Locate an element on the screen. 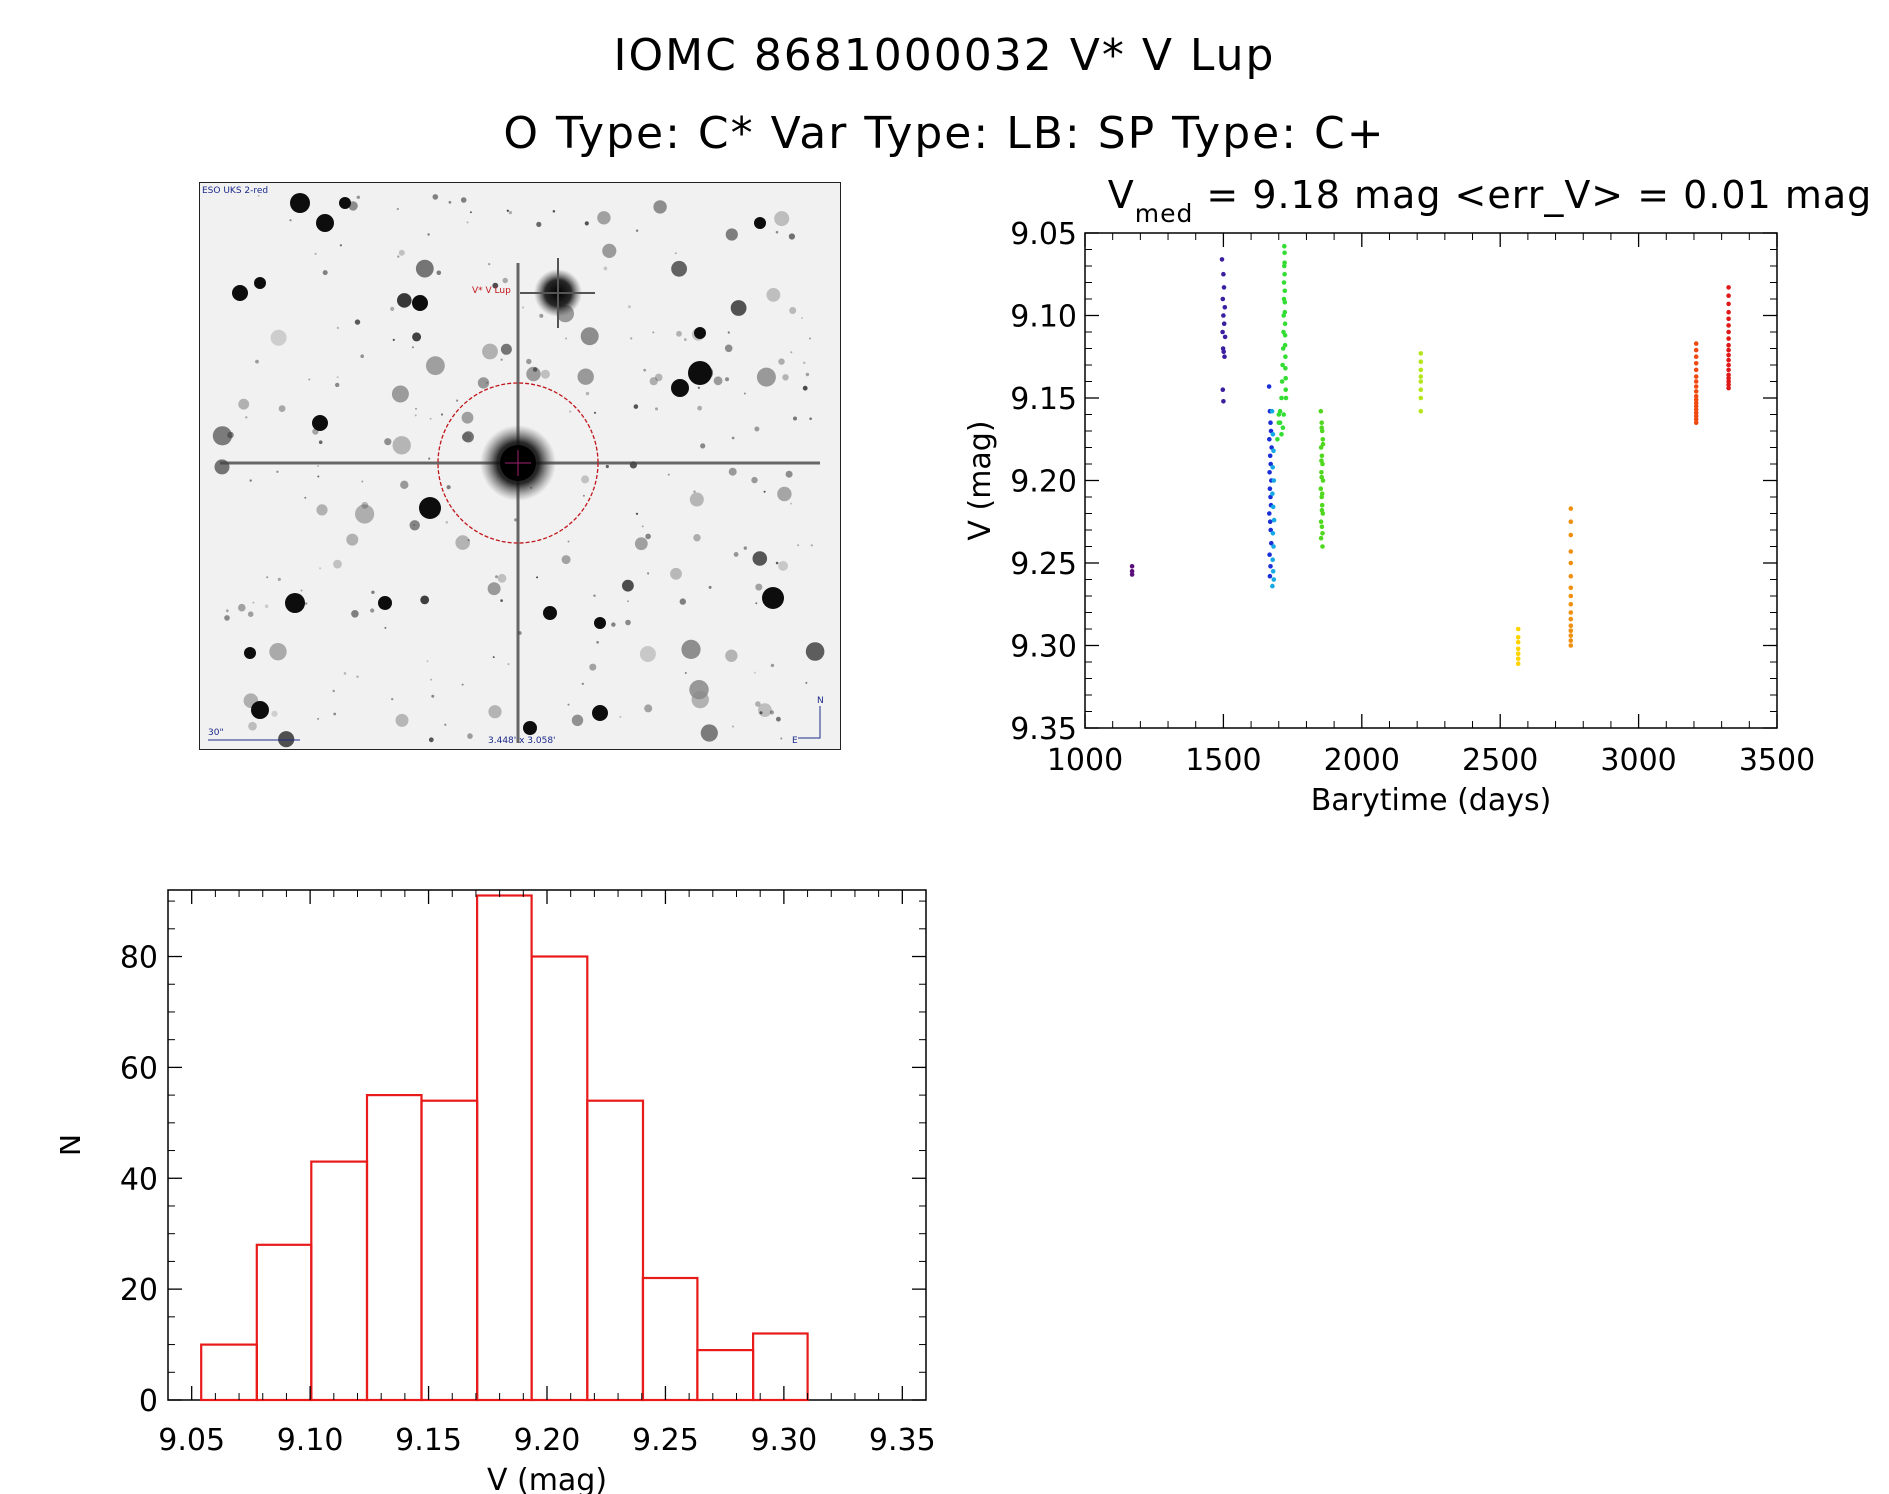  y-axis-label: N is located at coordinates (74, 1145).